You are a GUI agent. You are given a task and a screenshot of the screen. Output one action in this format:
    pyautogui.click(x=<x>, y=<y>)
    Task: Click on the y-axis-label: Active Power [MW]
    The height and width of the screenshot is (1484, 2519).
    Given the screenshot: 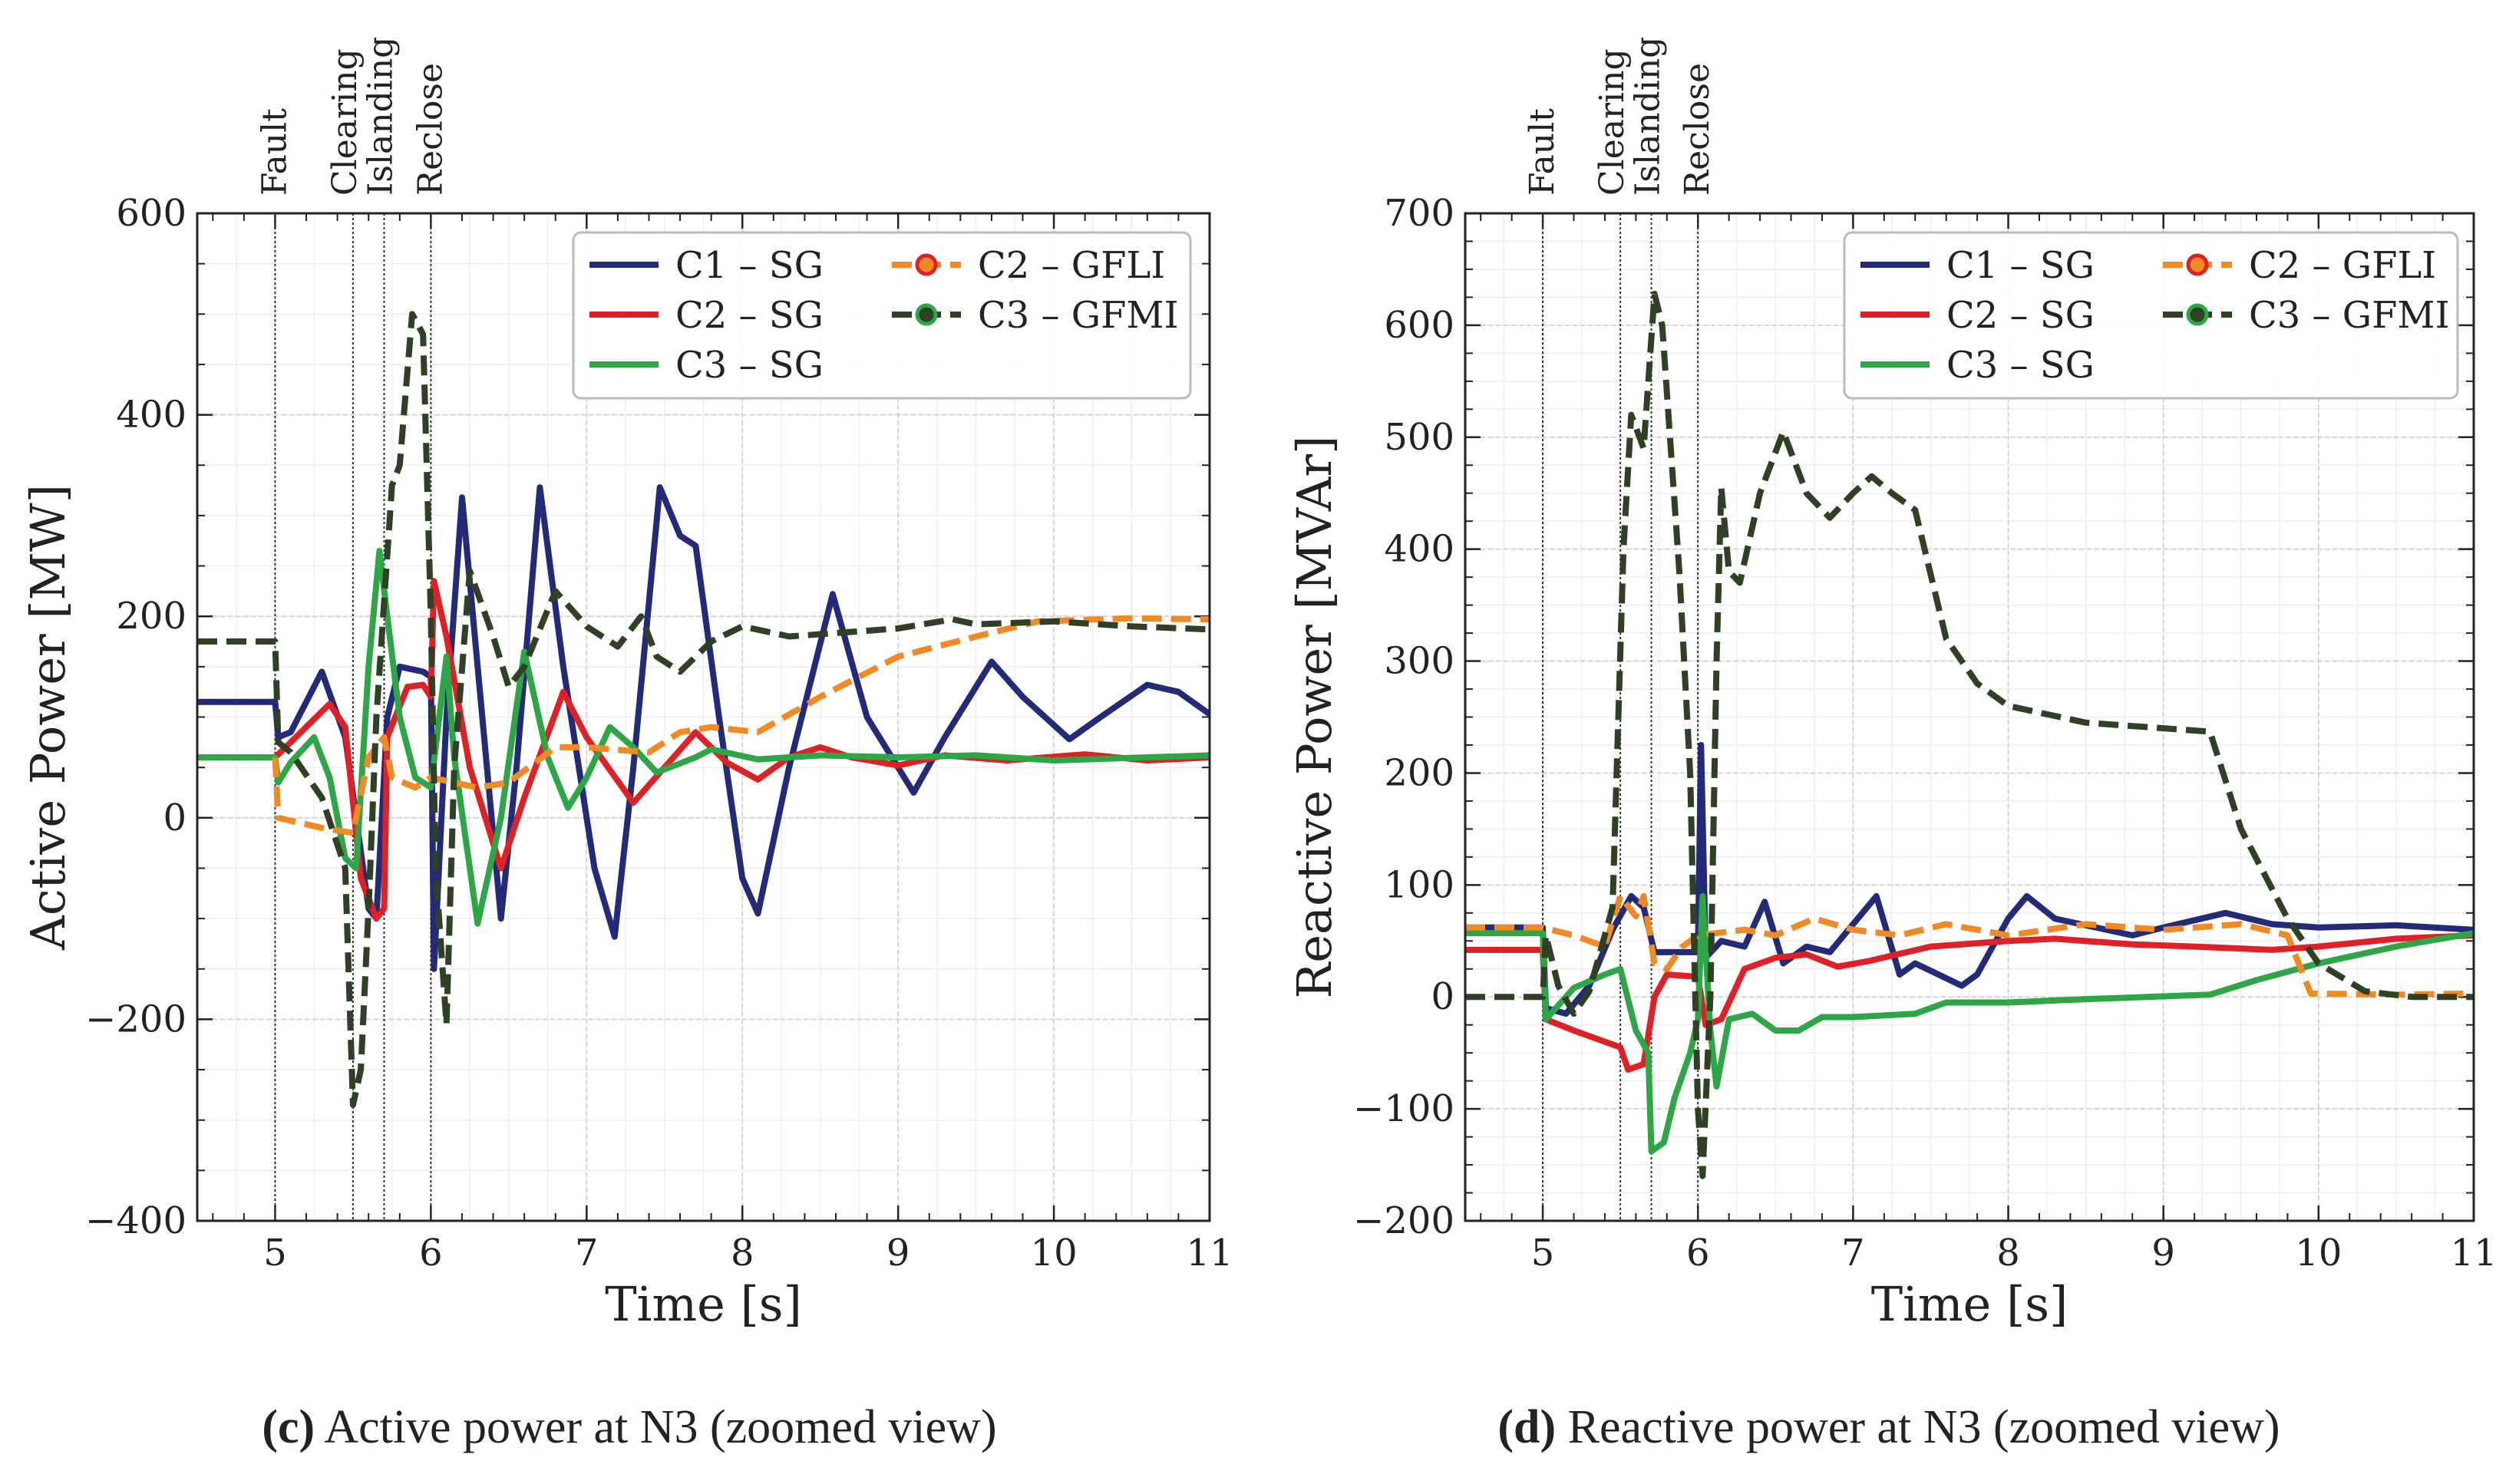 What is the action you would take?
    pyautogui.click(x=48, y=717)
    